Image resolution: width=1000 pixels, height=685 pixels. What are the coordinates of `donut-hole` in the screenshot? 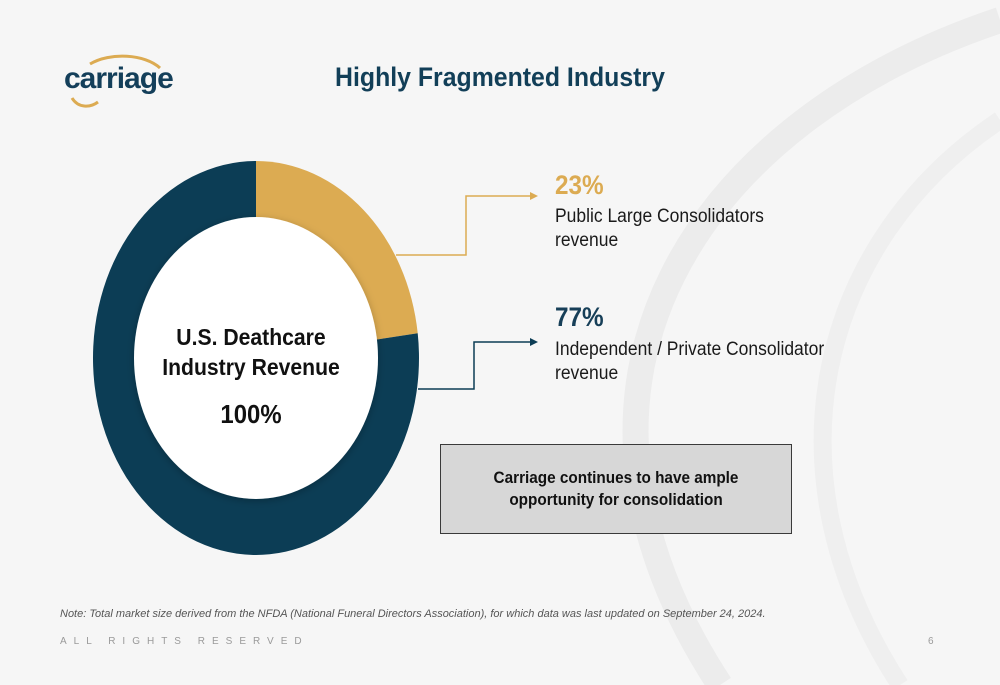 It's located at (256, 358).